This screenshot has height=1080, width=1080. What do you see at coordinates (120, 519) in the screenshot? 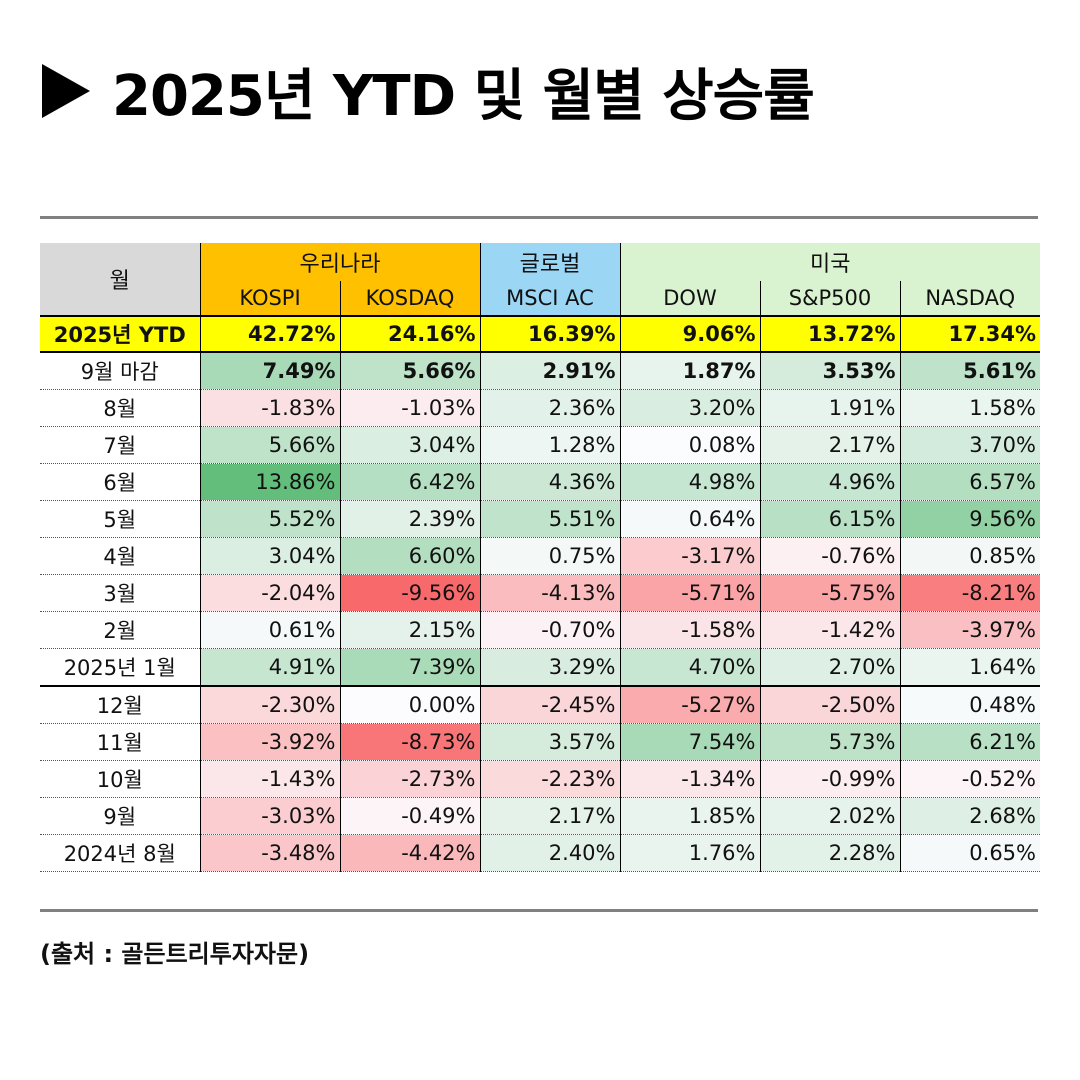
I see `row-label: 5월` at bounding box center [120, 519].